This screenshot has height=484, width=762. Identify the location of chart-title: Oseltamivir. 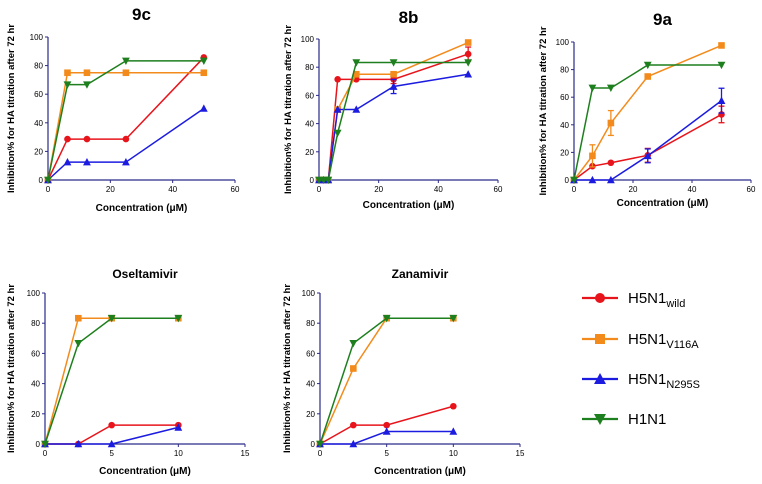
(145, 274).